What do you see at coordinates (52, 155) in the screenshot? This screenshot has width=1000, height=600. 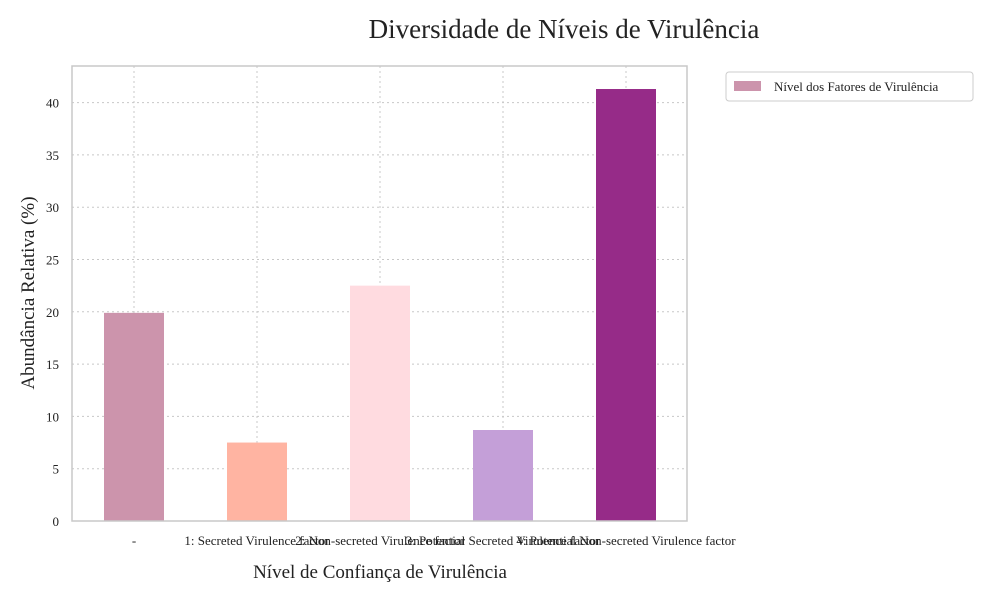 I see `y-tick-label-35: 35` at bounding box center [52, 155].